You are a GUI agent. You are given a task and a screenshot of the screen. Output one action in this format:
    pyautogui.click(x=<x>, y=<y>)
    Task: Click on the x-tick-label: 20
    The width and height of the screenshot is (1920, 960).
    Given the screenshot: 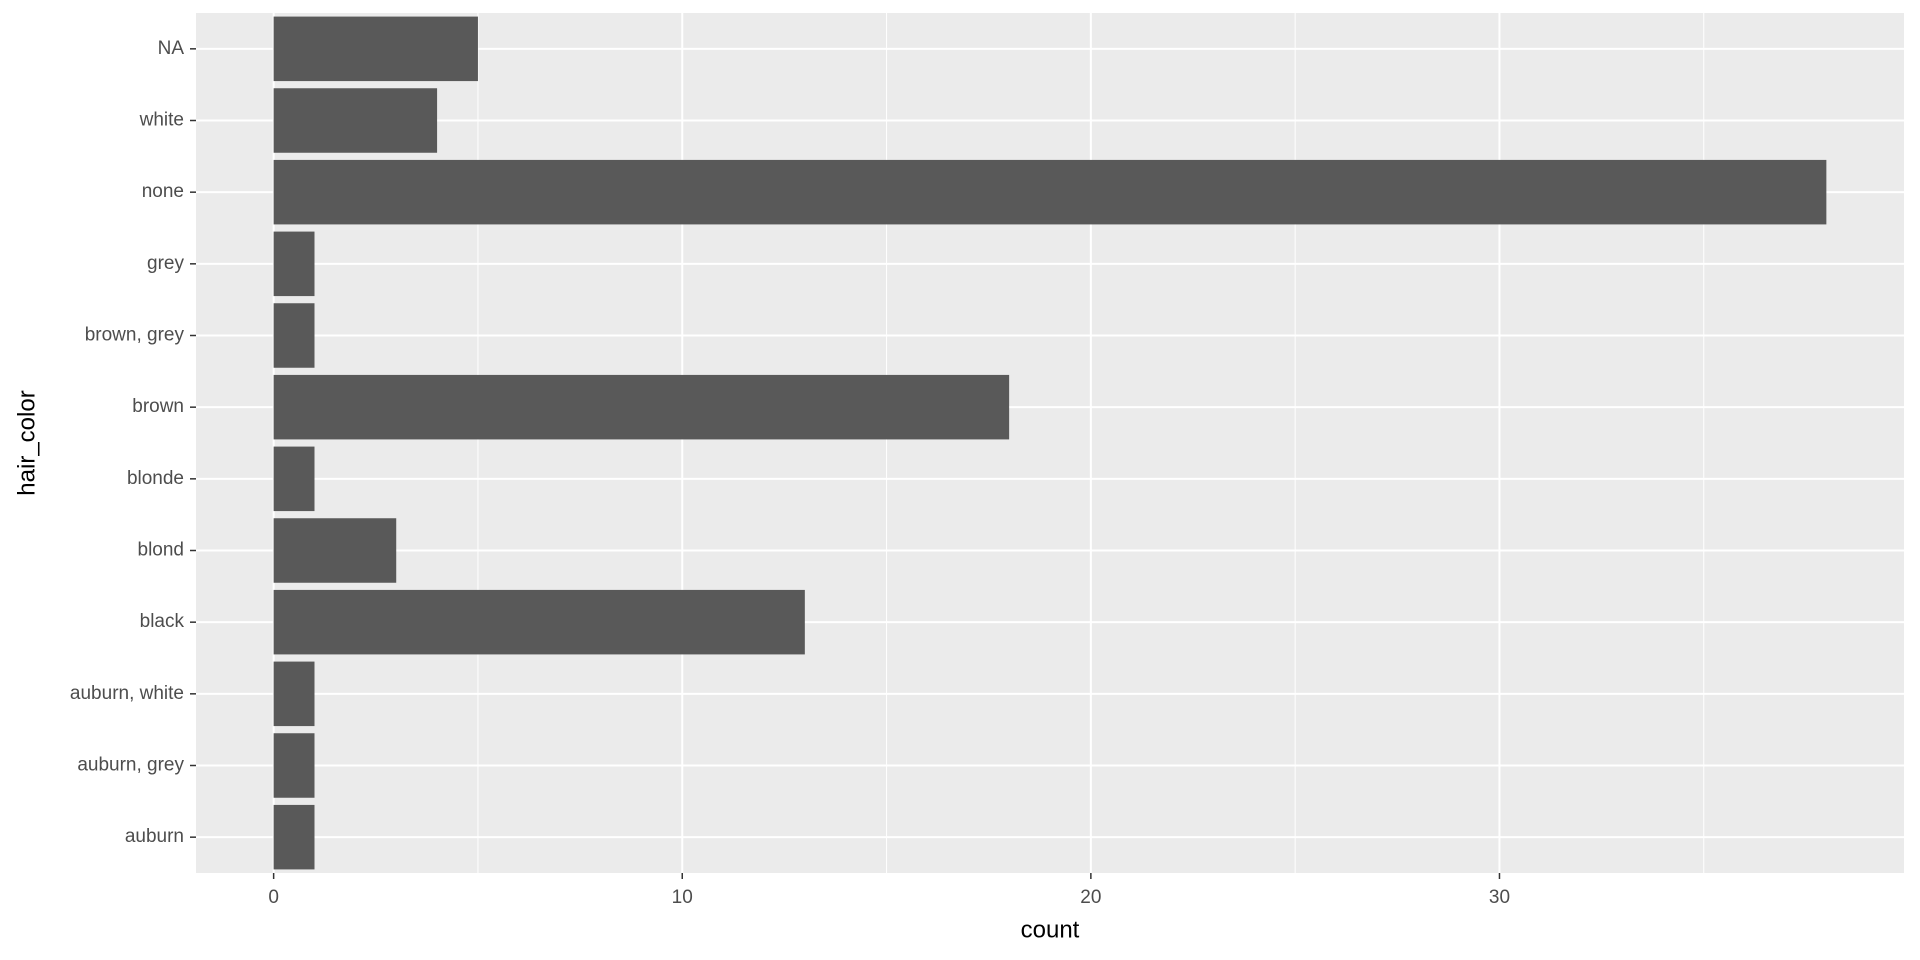 What is the action you would take?
    pyautogui.click(x=1090, y=897)
    